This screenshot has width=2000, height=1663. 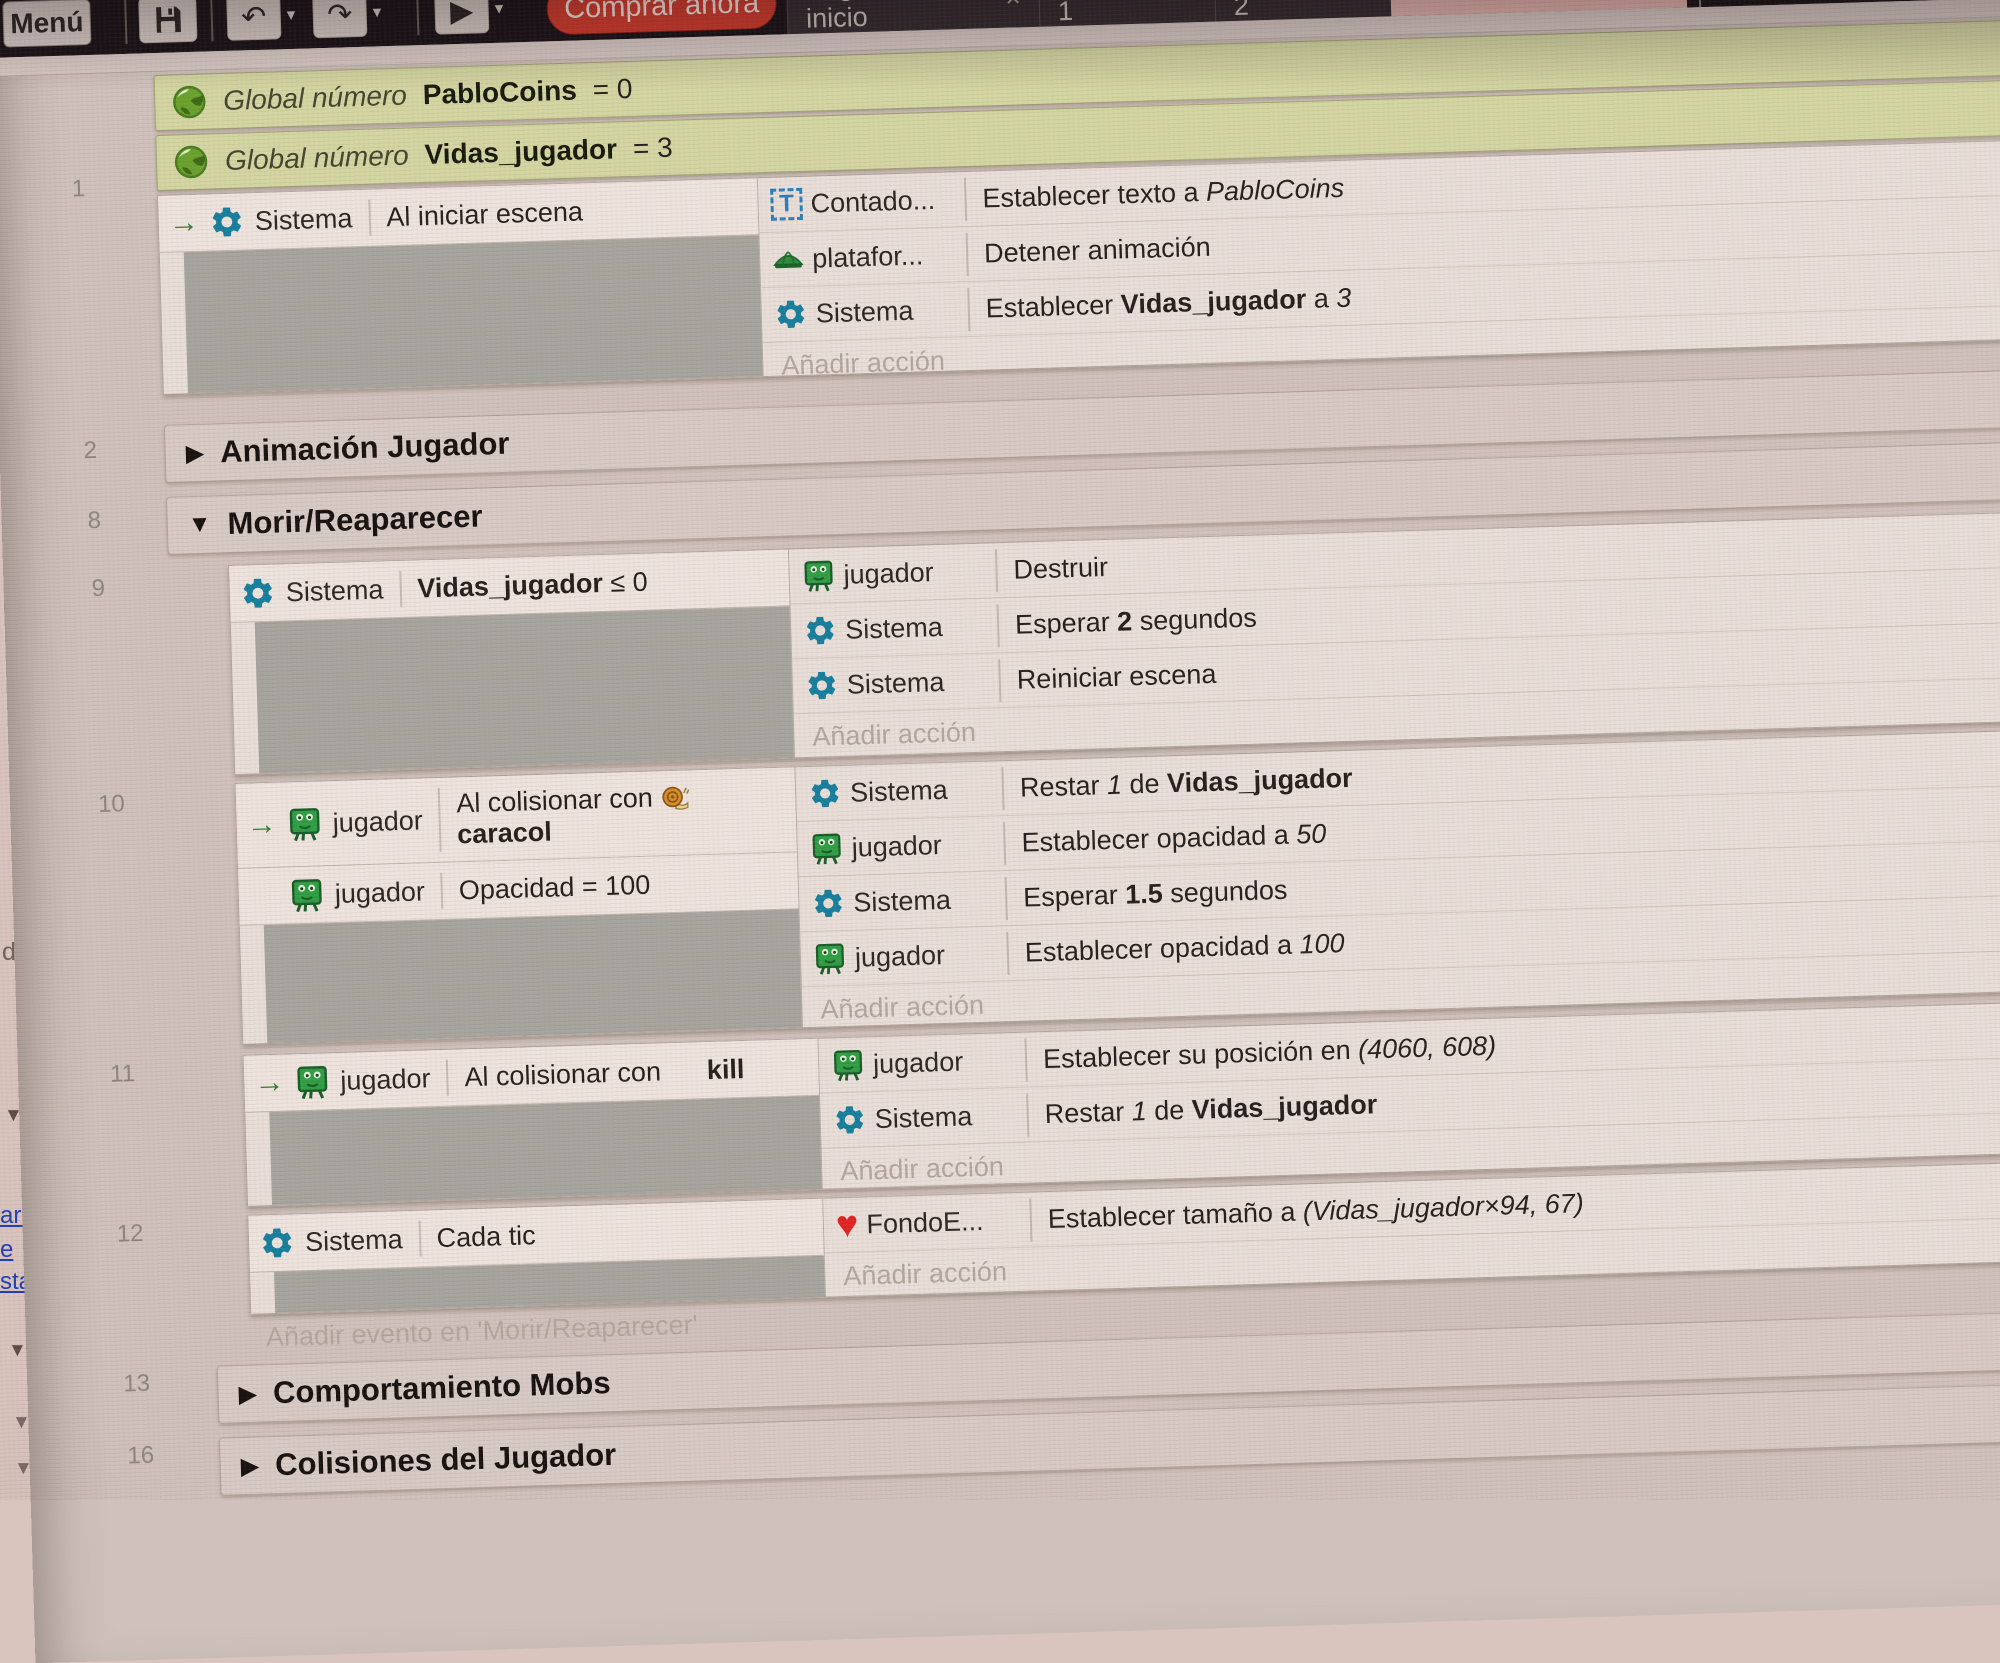 I want to click on event-number-2: 2, so click(x=90, y=450).